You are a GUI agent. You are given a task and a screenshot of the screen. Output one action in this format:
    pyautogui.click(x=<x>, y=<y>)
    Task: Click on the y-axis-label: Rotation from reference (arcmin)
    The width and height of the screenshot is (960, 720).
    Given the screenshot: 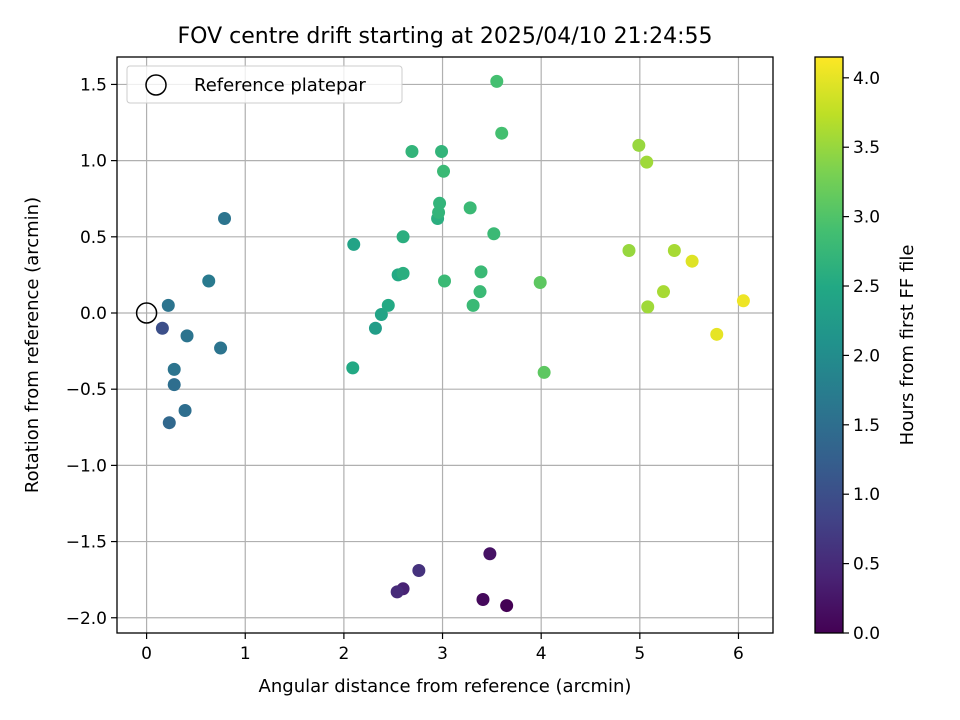 What is the action you would take?
    pyautogui.click(x=32, y=345)
    